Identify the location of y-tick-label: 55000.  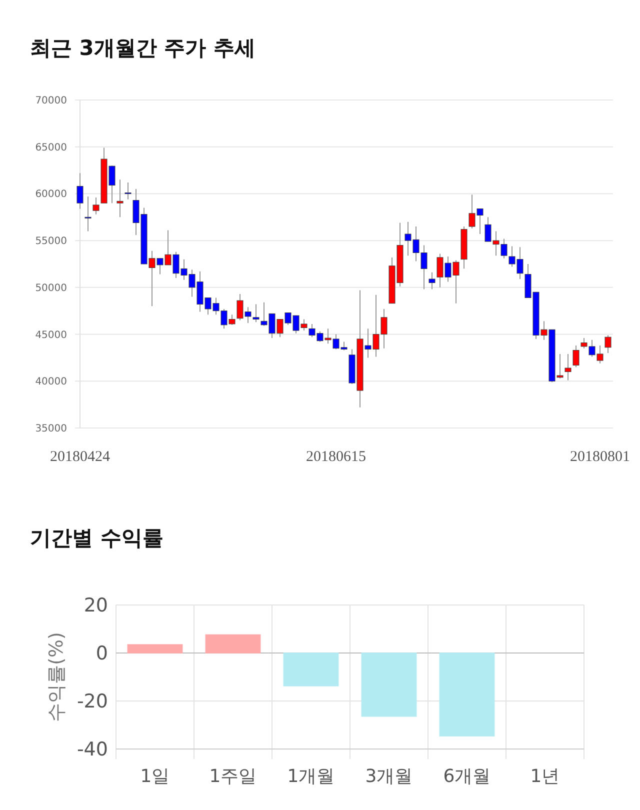
(51, 242).